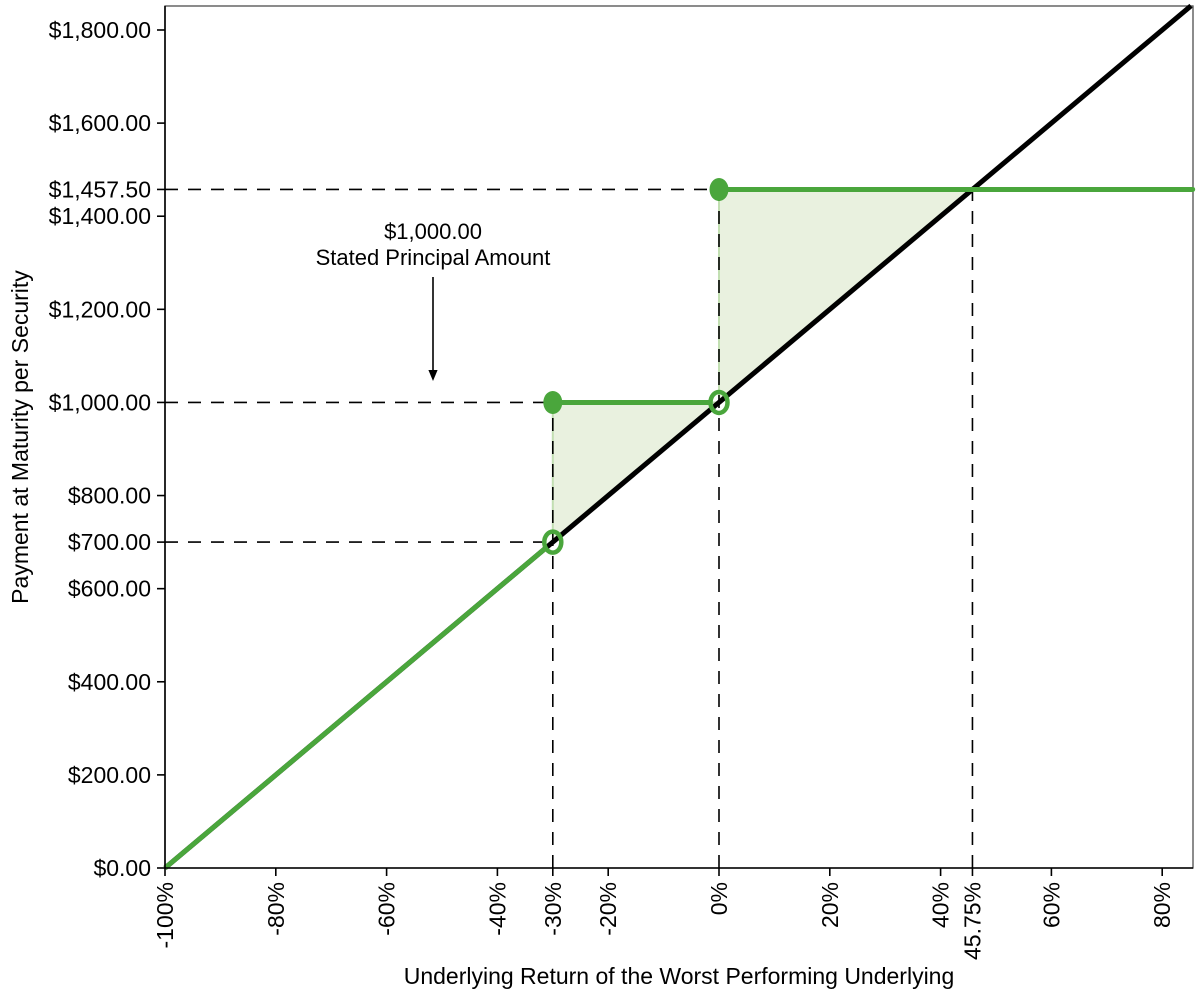  I want to click on x-tick-label: 20%, so click(830, 905).